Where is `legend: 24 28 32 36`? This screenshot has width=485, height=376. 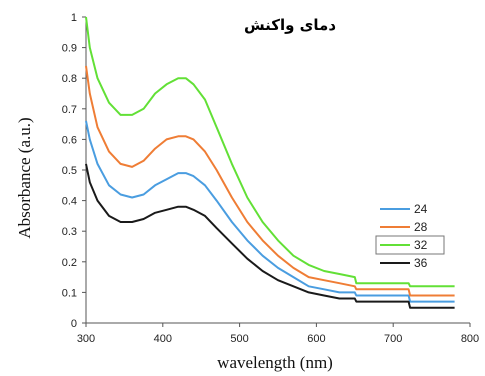
legend: 24 28 32 36 is located at coordinates (410, 236).